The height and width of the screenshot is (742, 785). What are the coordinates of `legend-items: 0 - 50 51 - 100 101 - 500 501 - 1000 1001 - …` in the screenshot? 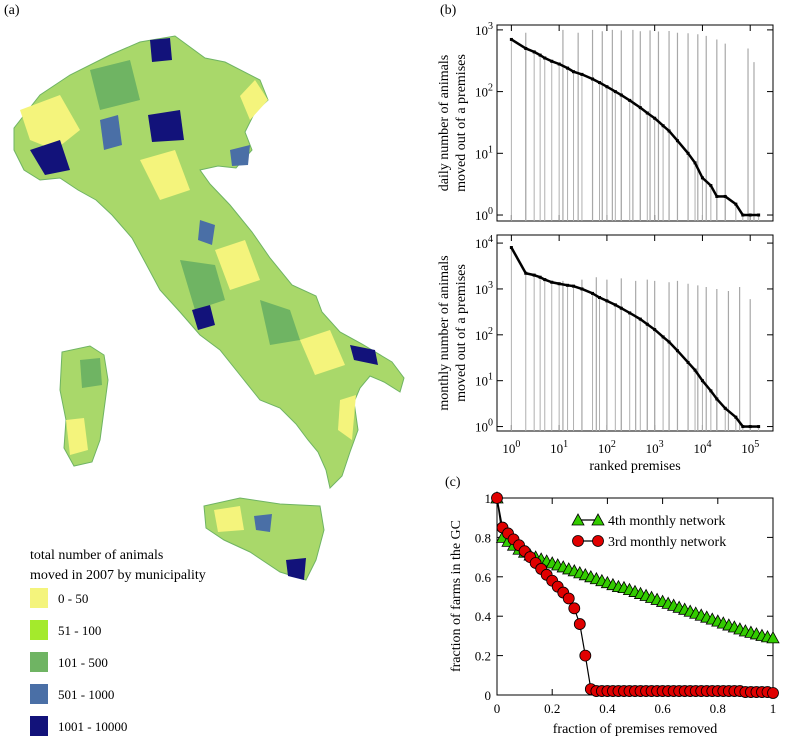 It's located at (78, 662).